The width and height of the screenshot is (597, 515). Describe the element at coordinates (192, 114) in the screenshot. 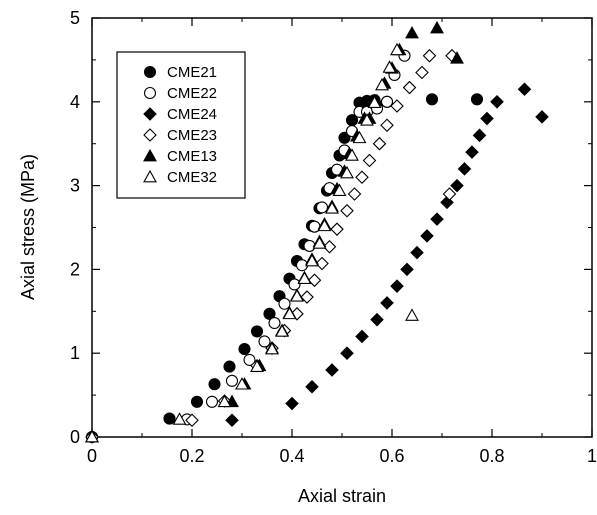

I see `legend-label: CME24` at that location.